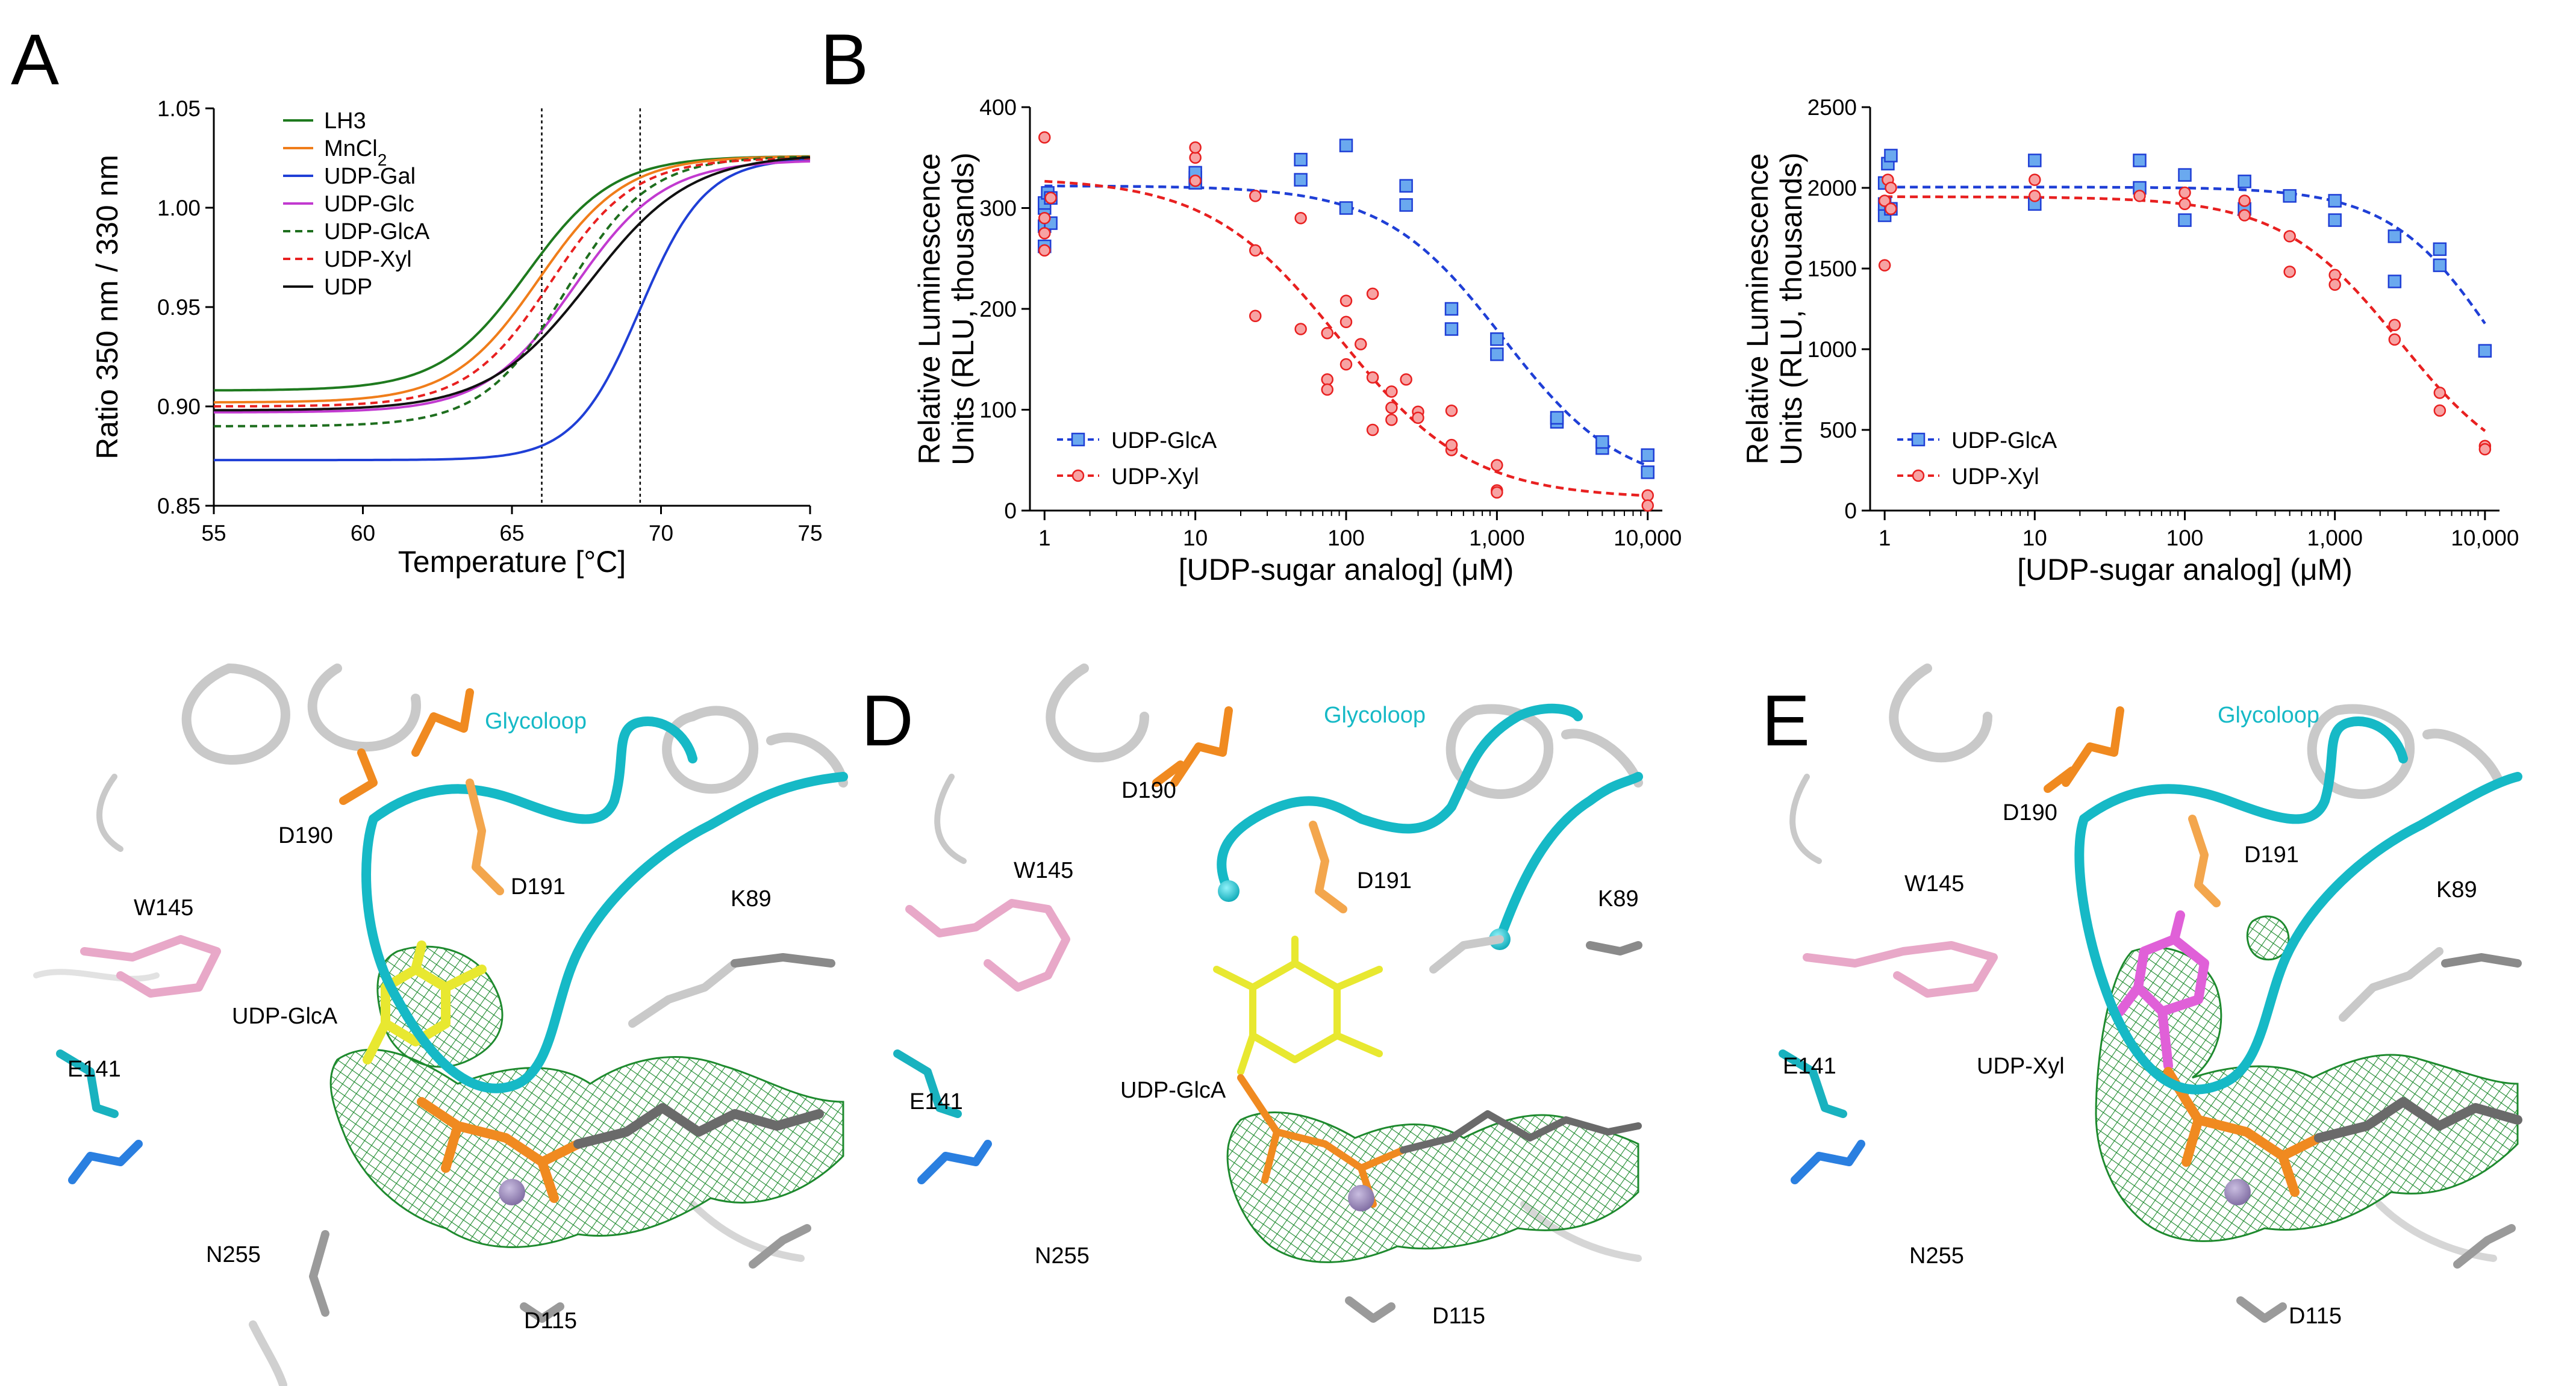 Image resolution: width=2576 pixels, height=1386 pixels. I want to click on chart-b-left-y-tick-label: 0, so click(1010, 511).